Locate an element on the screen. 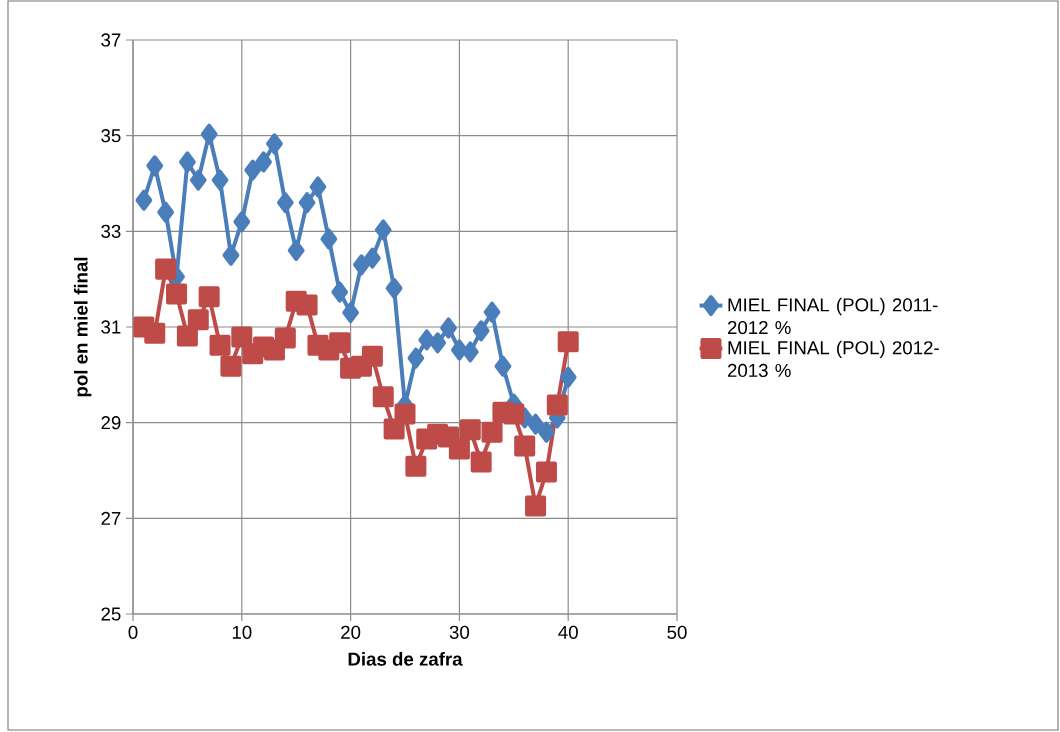 This screenshot has width=1060, height=732. y-axis-title: pol en miel final is located at coordinates (82, 327).